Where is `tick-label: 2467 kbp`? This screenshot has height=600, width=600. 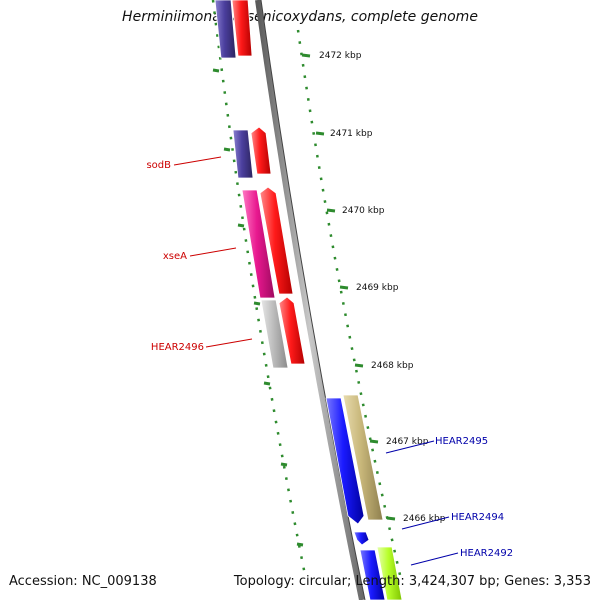
tick-label: 2467 kbp is located at coordinates (407, 442).